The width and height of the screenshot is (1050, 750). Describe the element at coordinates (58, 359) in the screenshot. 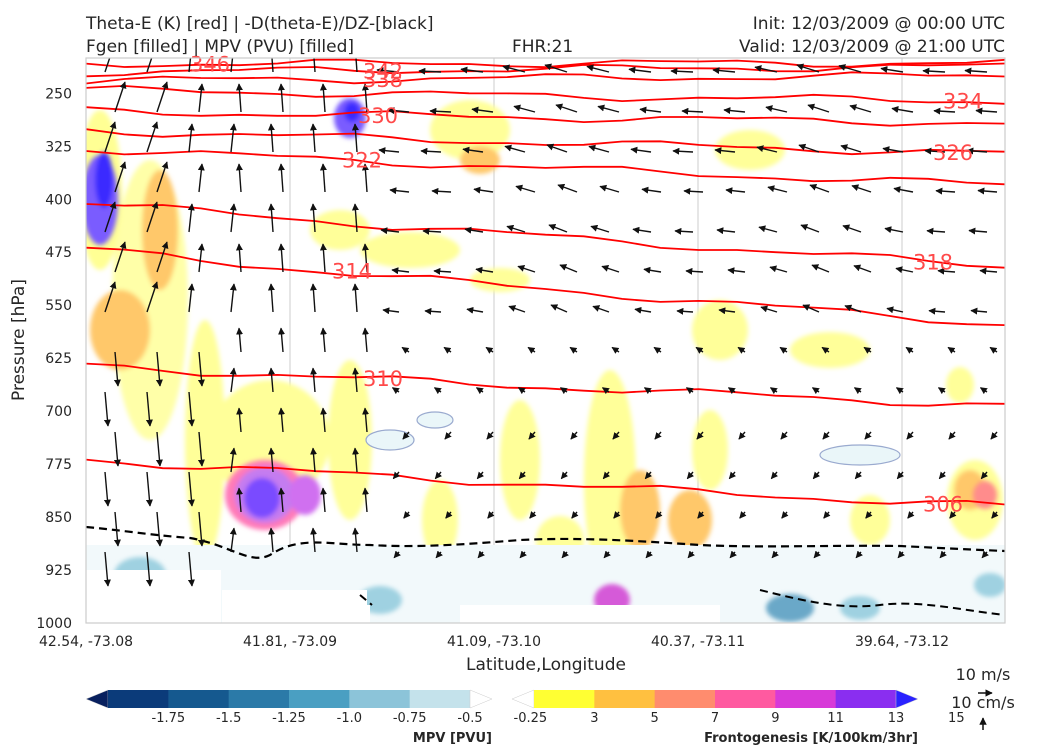

I see `y-tick-label: 625` at that location.